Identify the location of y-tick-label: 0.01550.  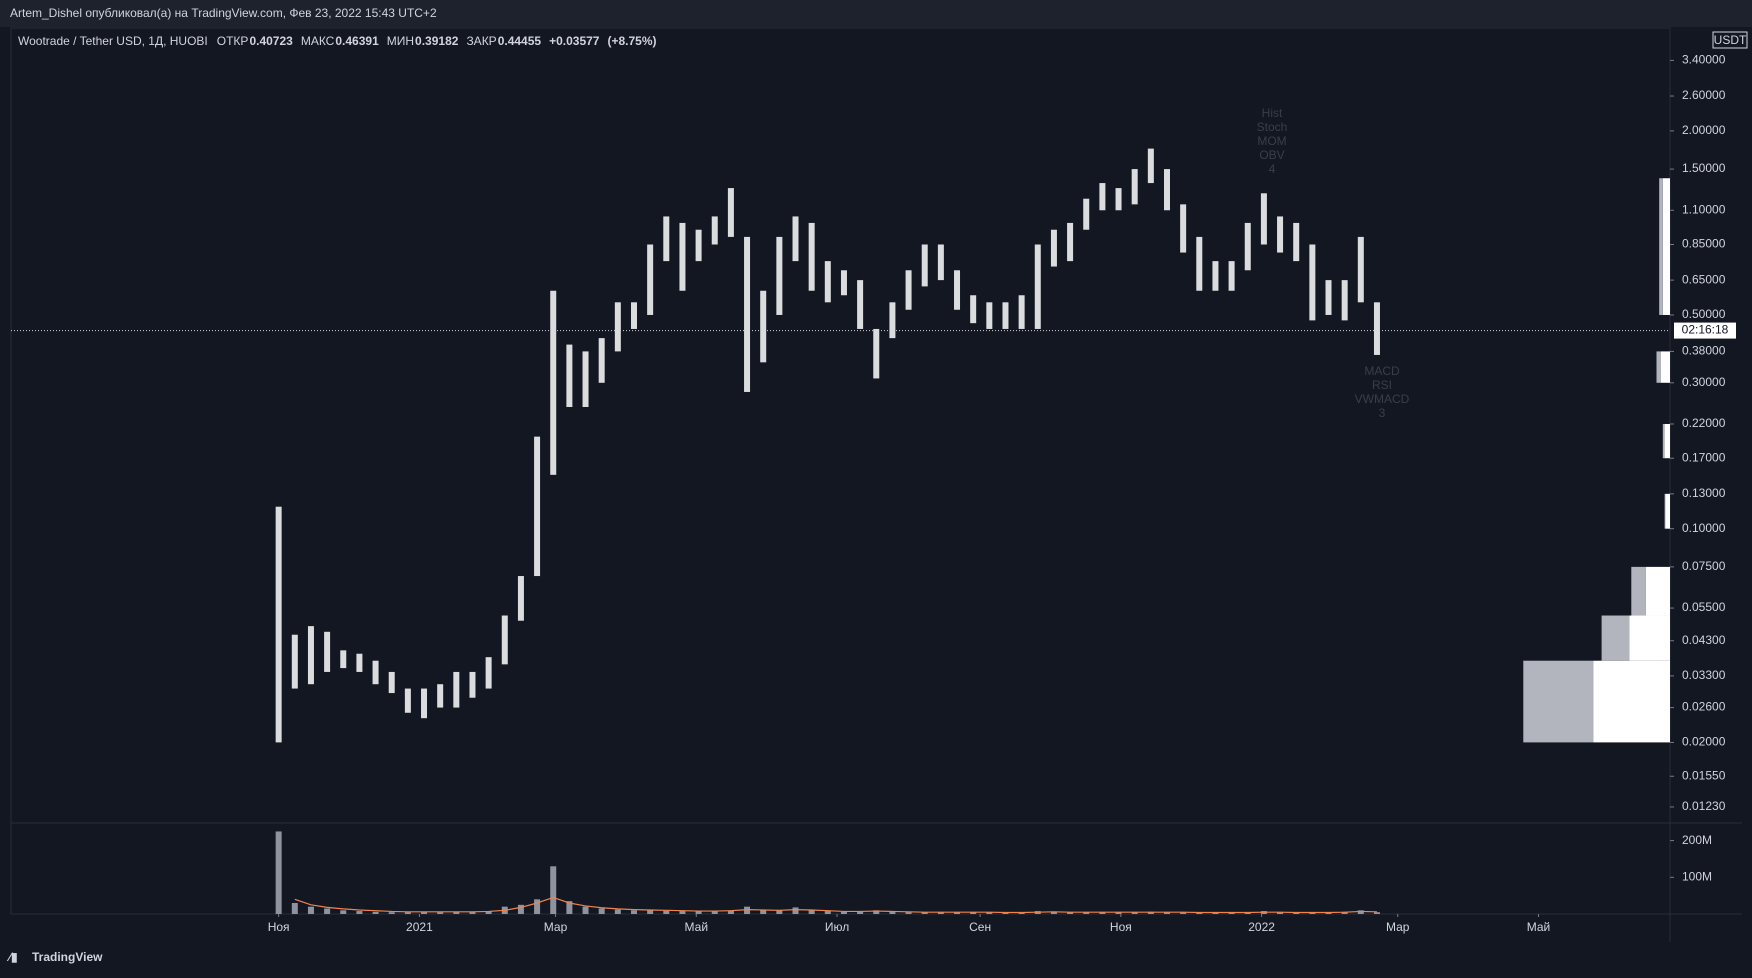
(1704, 775).